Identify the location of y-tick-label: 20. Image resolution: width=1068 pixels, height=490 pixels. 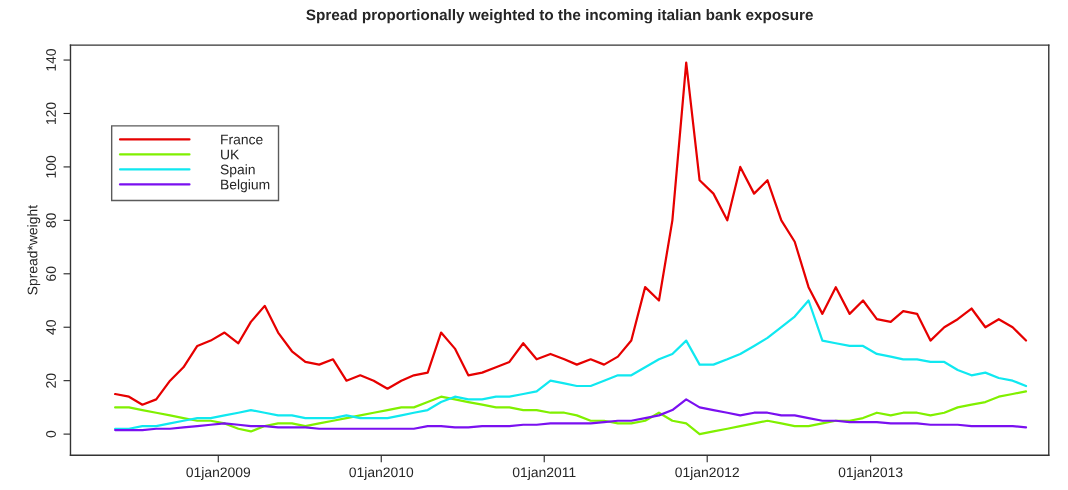
(51, 380).